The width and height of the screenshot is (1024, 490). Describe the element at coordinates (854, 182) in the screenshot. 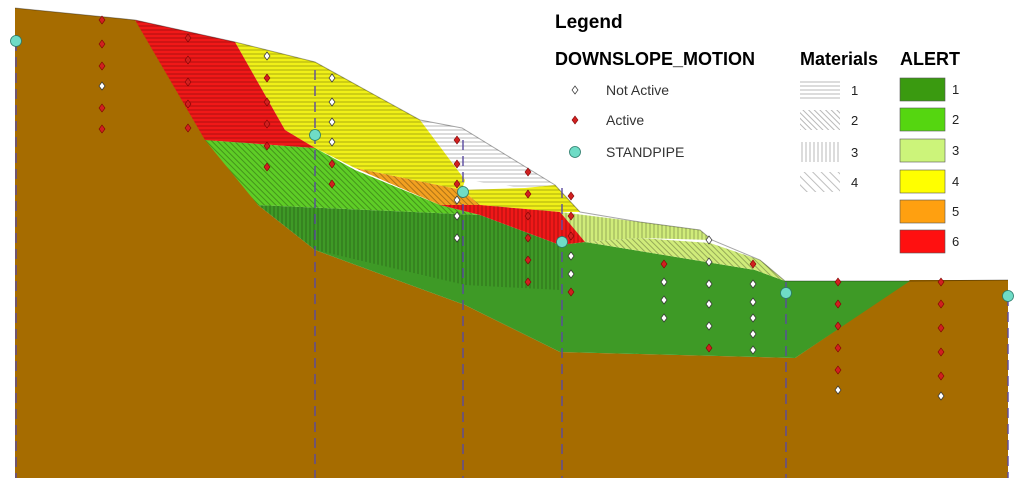

I see `material-label: 4` at that location.